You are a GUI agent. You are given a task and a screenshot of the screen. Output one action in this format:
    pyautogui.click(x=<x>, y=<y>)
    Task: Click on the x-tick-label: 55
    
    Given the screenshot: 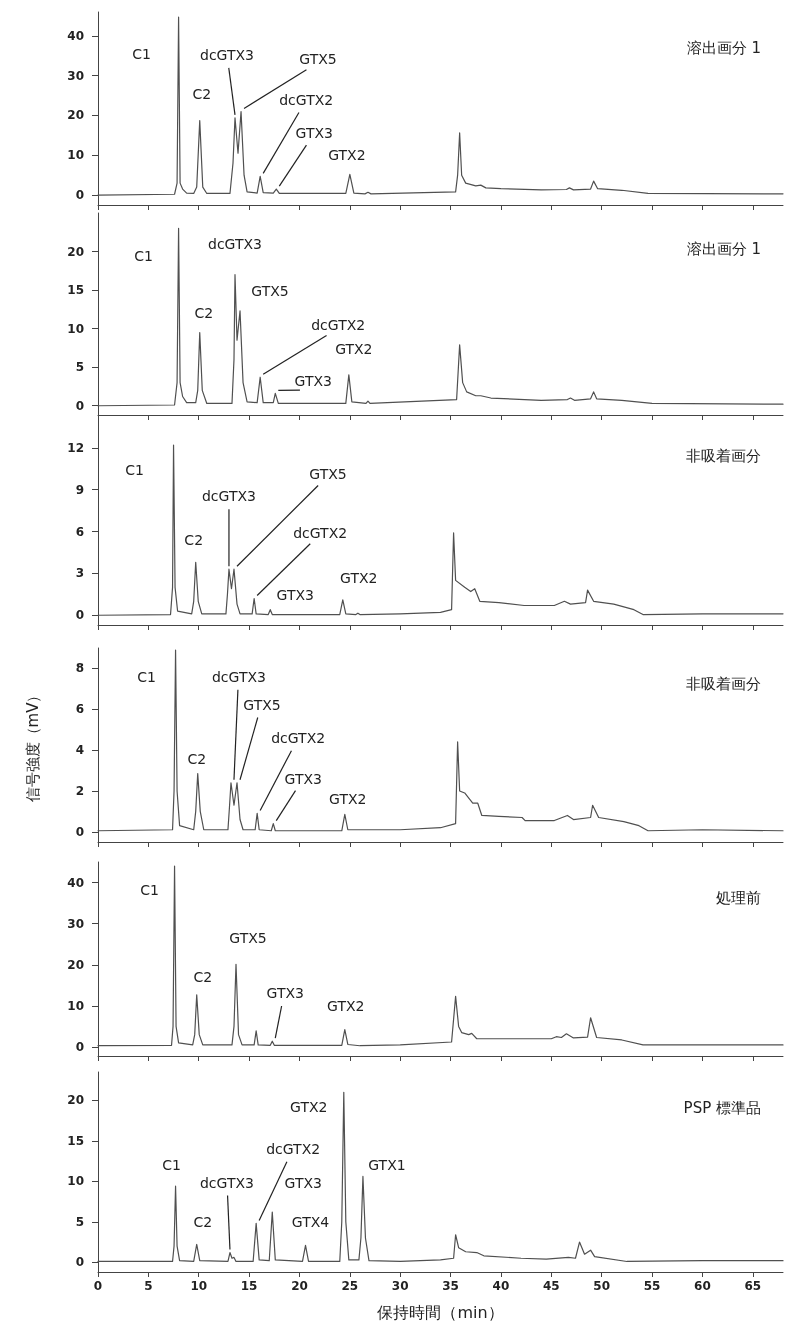 What is the action you would take?
    pyautogui.click(x=652, y=1286)
    